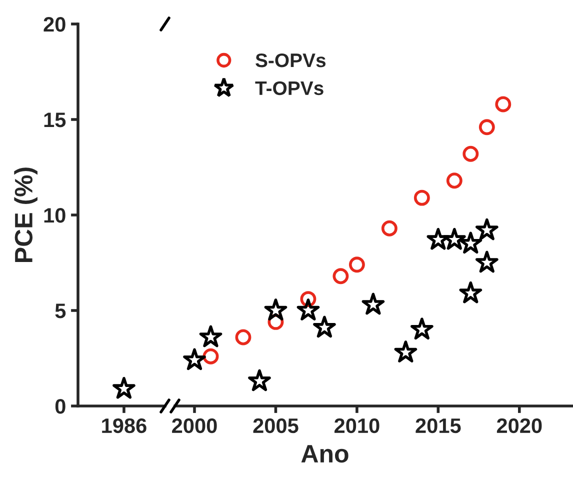  What do you see at coordinates (26, 215) in the screenshot?
I see `y-axis-title: PCE (%)` at bounding box center [26, 215].